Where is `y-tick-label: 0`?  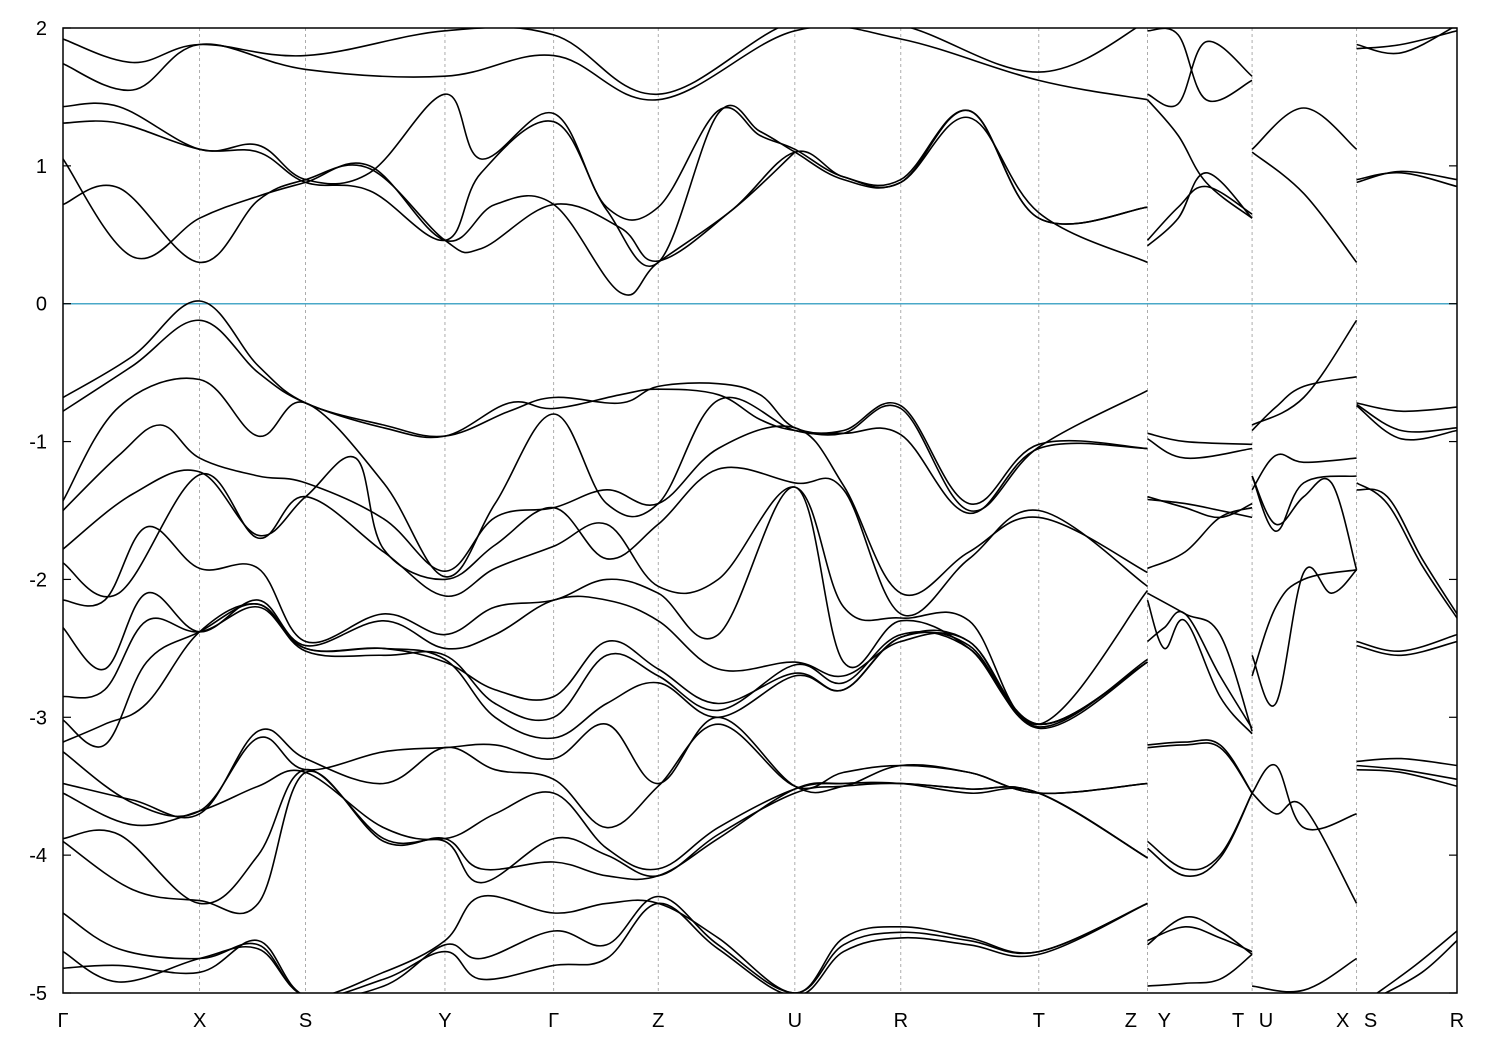
y-tick-label: 0 is located at coordinates (41, 305).